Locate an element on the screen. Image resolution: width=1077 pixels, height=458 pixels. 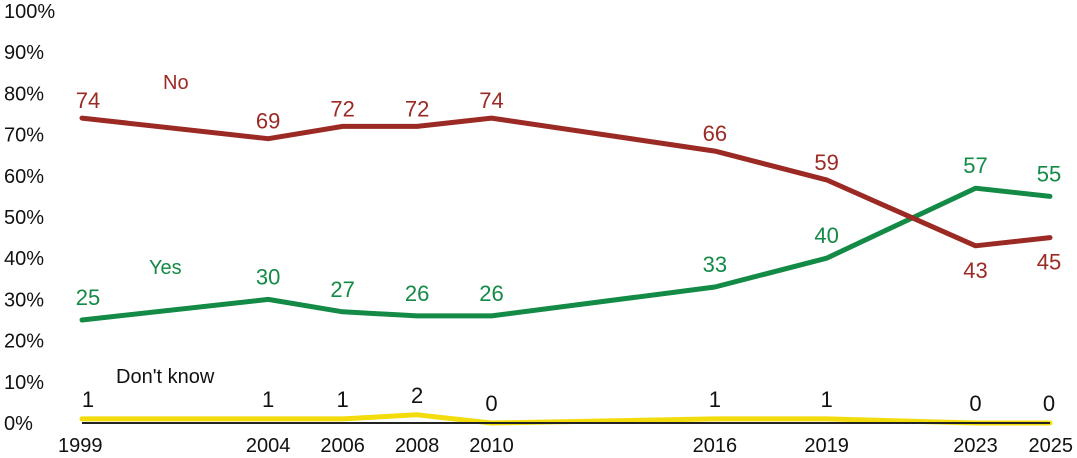
y-axis: 0% 10% 20% 30% 40% 50% 60% 70% 80% 90% 100% is located at coordinates (29, 218).